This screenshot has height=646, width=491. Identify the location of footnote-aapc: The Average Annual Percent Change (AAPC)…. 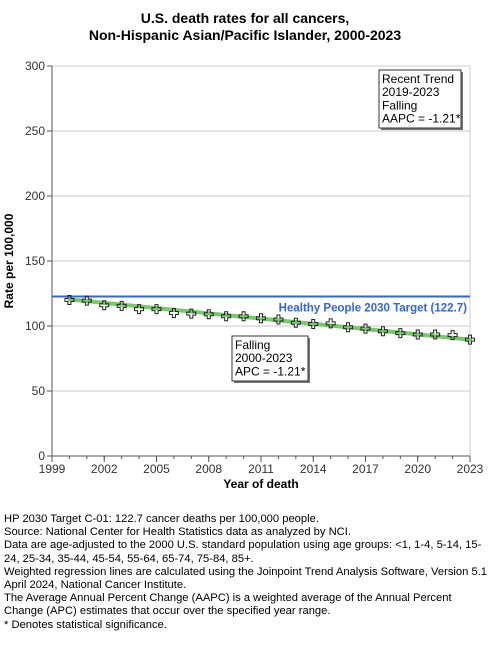
(228, 605).